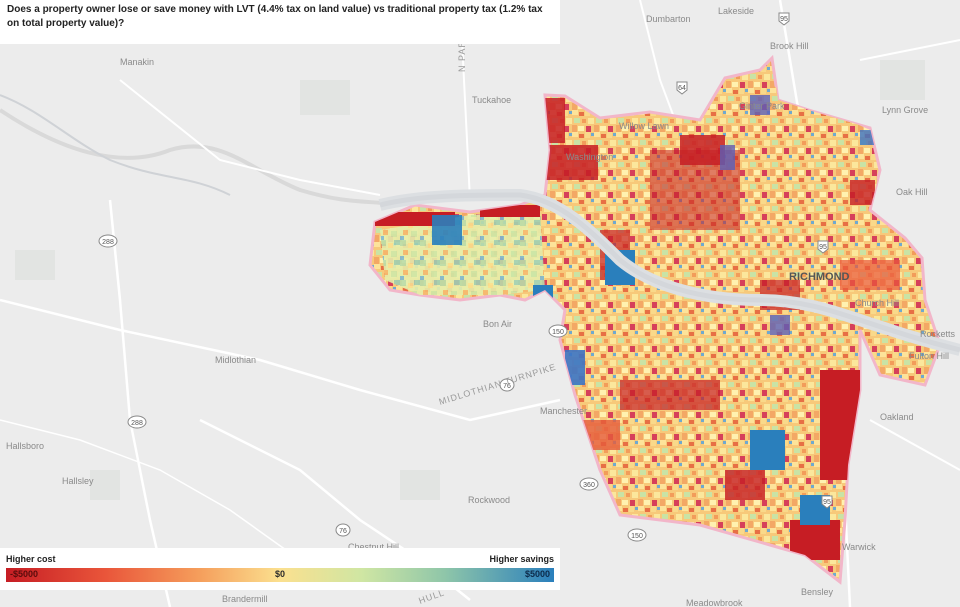  I want to click on legend-low-label: Higher cost, so click(31, 559).